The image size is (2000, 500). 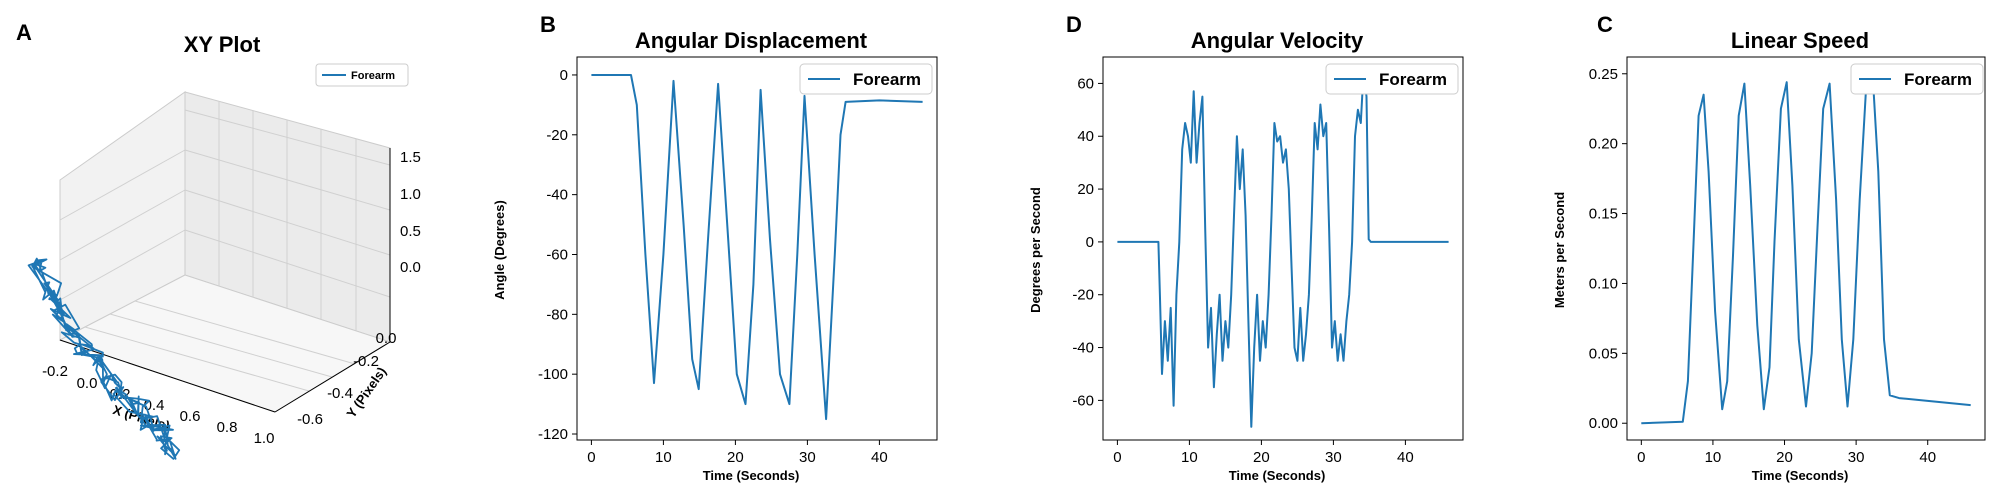 I want to click on chart-title: Linear Speed, so click(x=1800, y=40).